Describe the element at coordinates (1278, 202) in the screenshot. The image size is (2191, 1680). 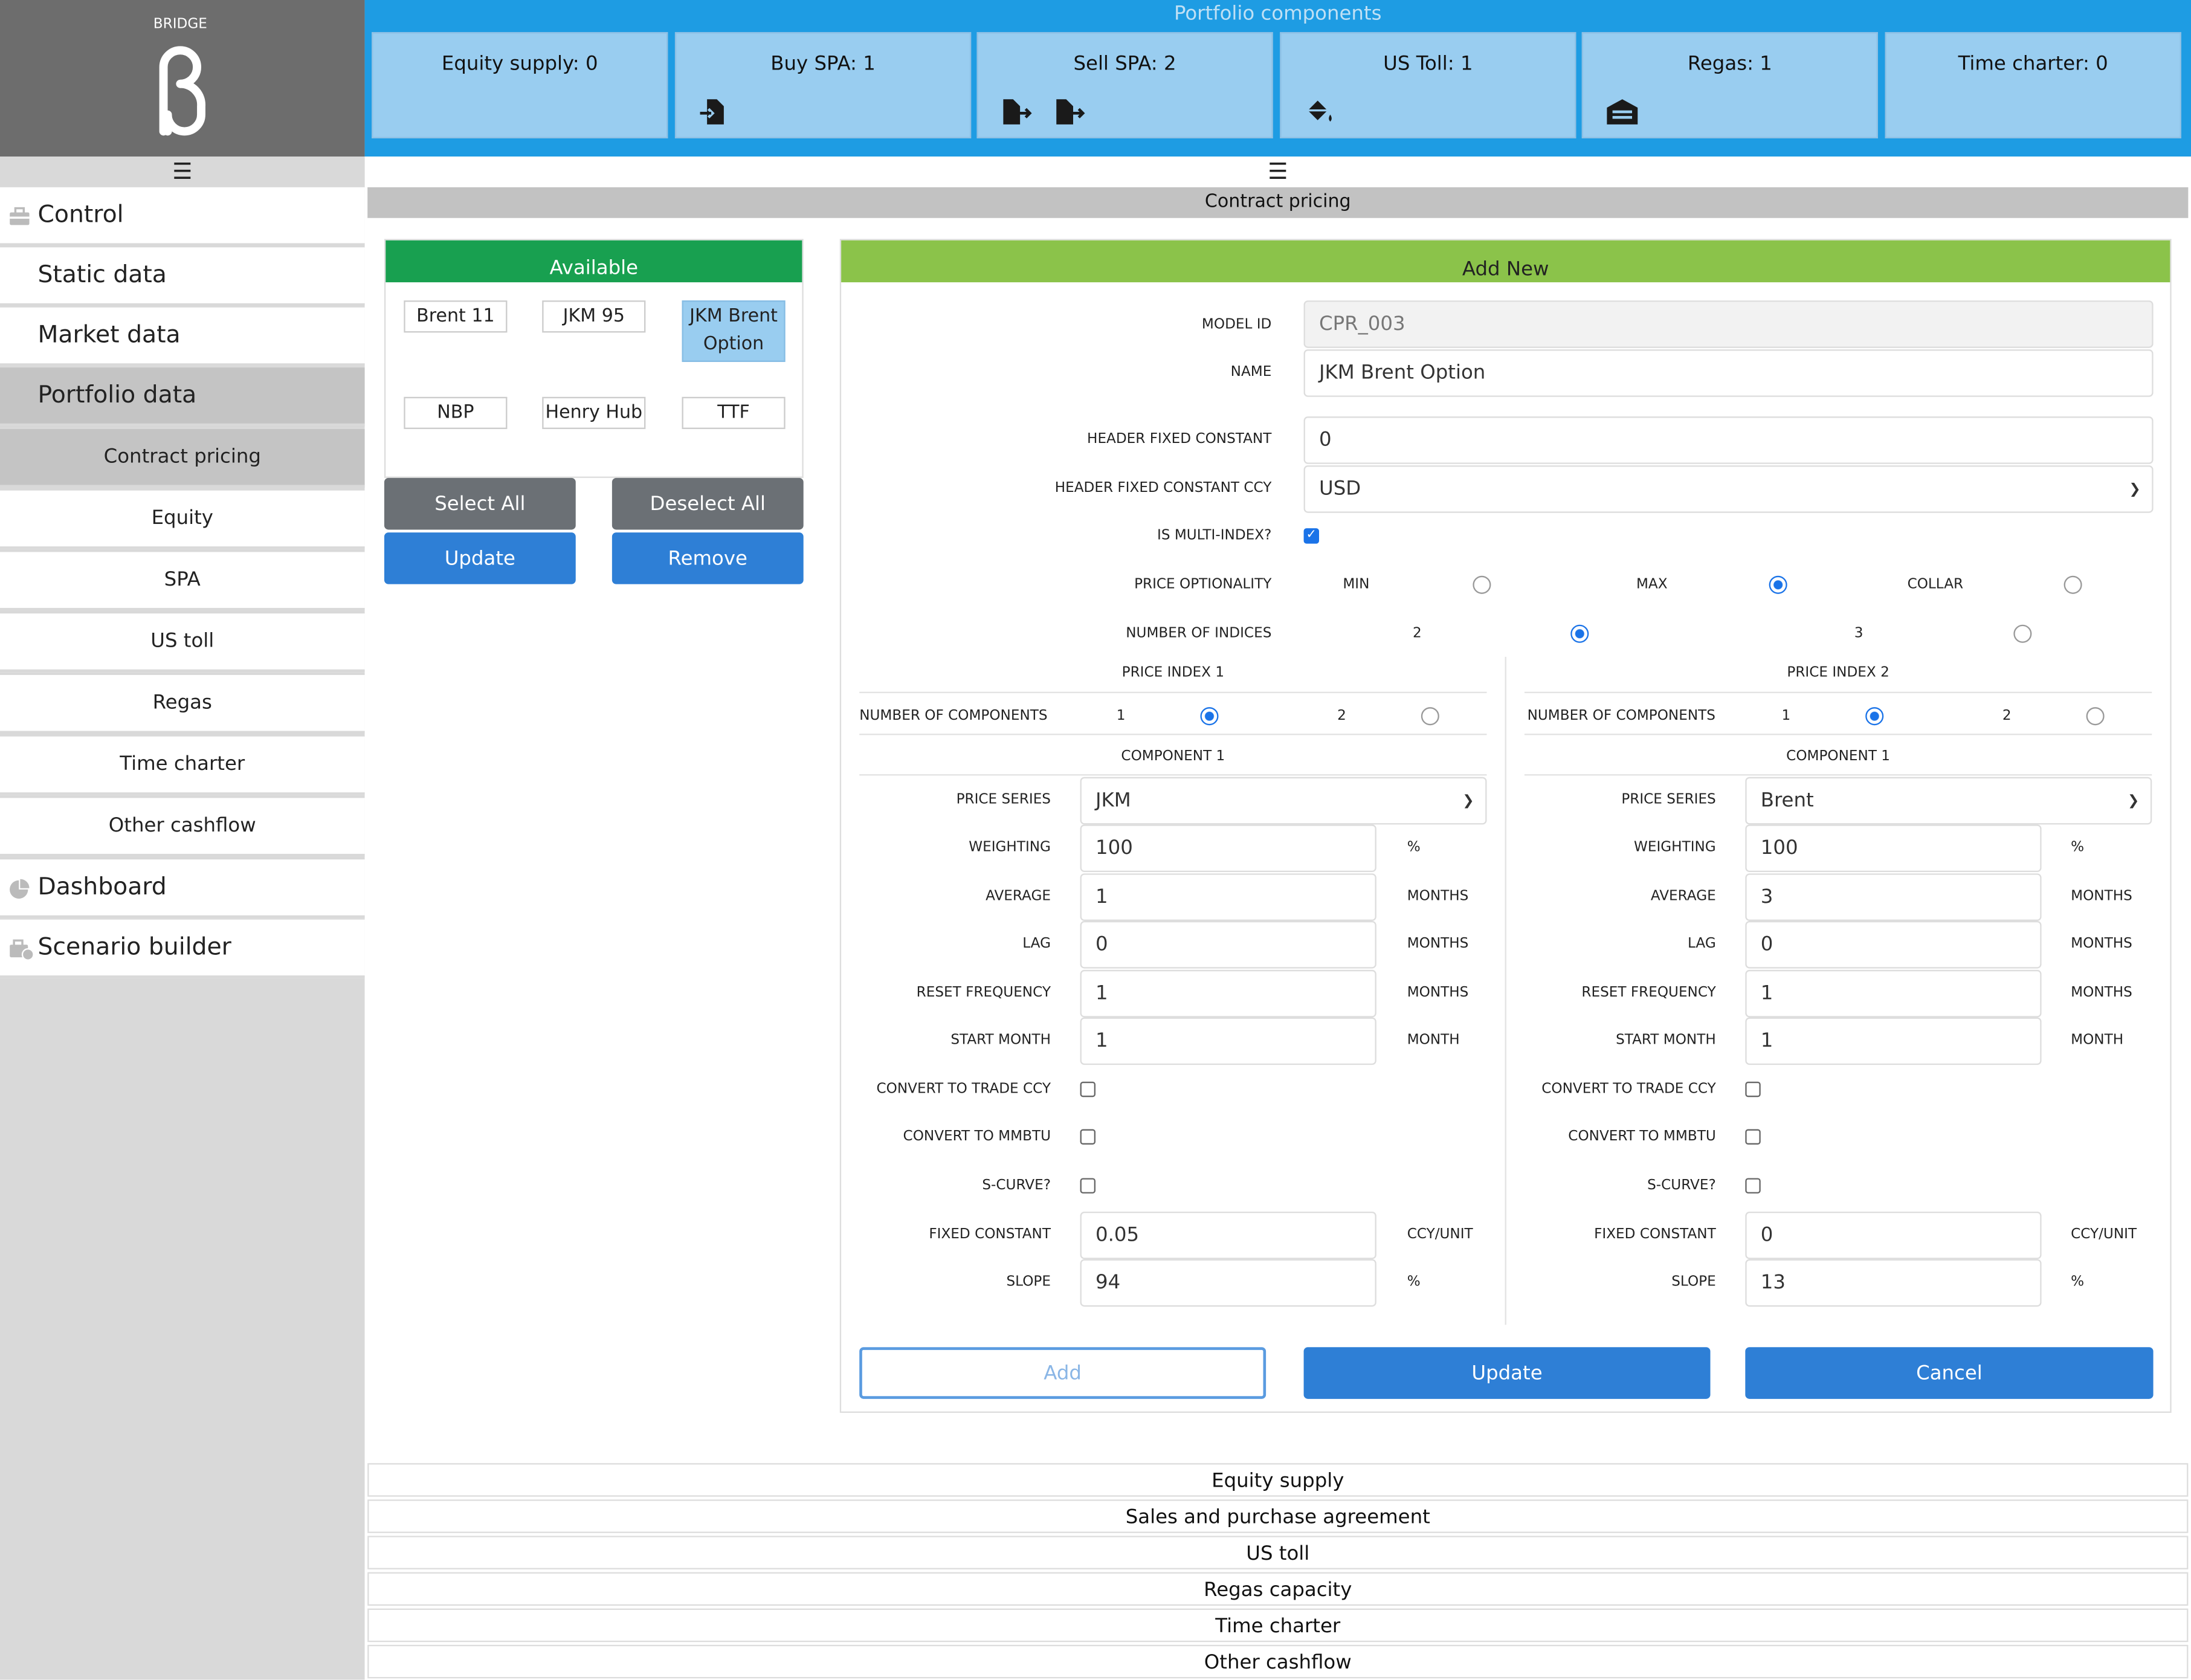
I see `section-title: Contract pricing` at that location.